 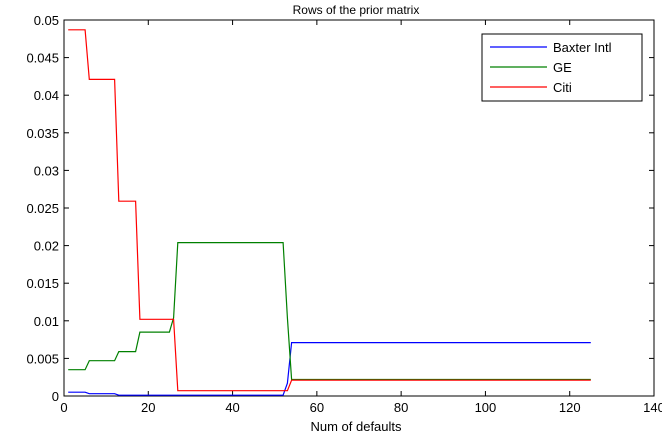 I want to click on y-tick-label: 0.03, so click(x=46, y=170).